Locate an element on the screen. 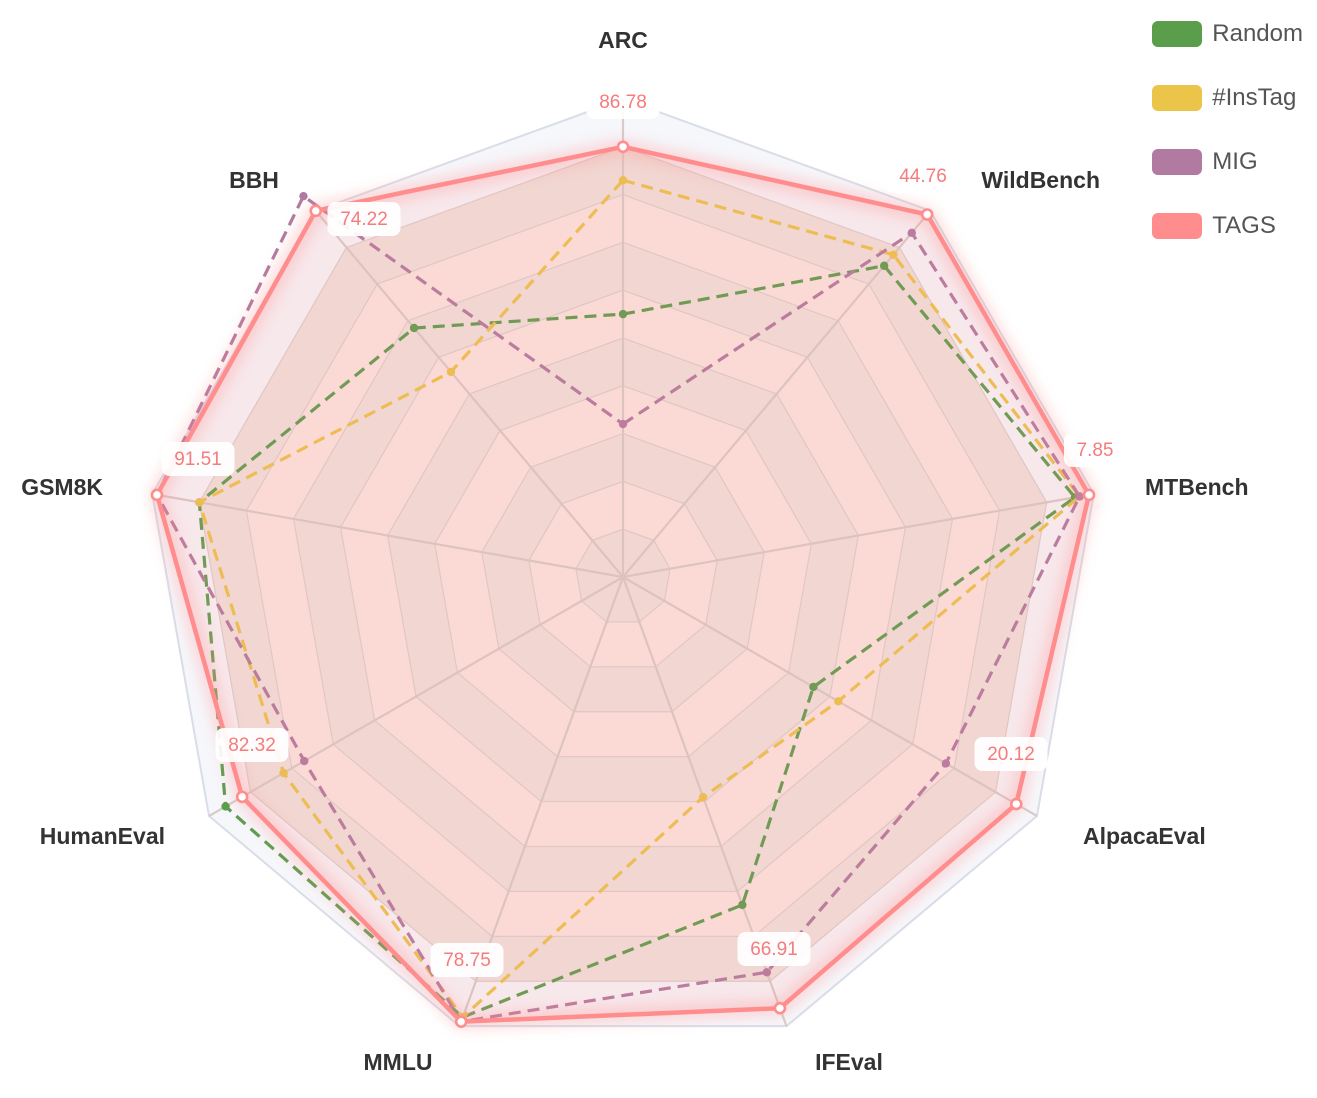 Image resolution: width=1317 pixels, height=1098 pixels. value-label: 74.22 is located at coordinates (364, 219).